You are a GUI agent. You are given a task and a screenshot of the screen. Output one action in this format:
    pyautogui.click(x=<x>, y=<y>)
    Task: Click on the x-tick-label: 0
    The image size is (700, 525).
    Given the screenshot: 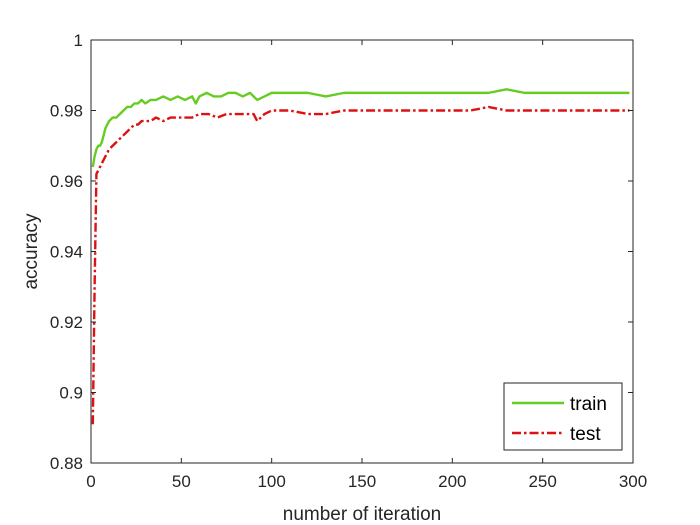 What is the action you would take?
    pyautogui.click(x=90, y=481)
    